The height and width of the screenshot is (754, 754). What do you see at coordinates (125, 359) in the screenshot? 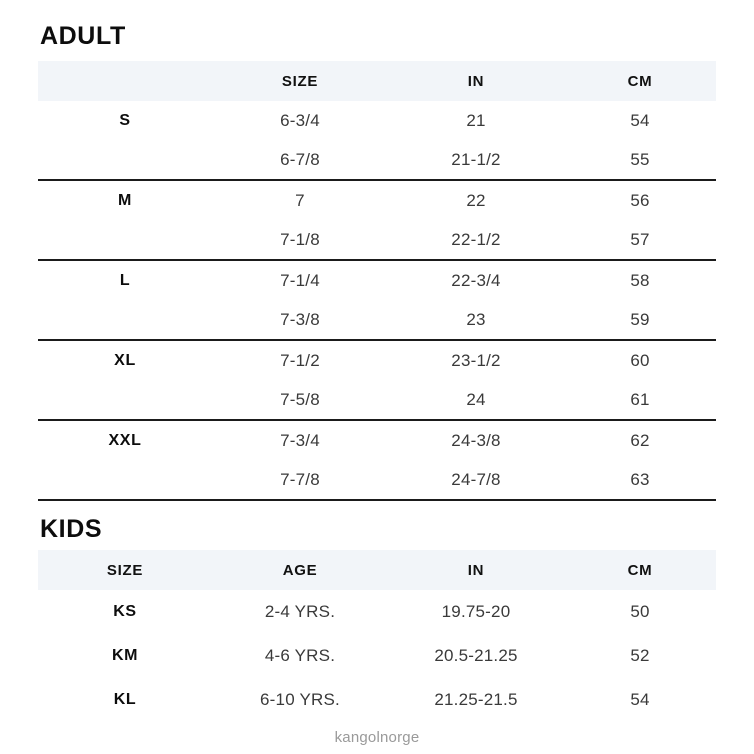
I see `row-label-xl: XL` at bounding box center [125, 359].